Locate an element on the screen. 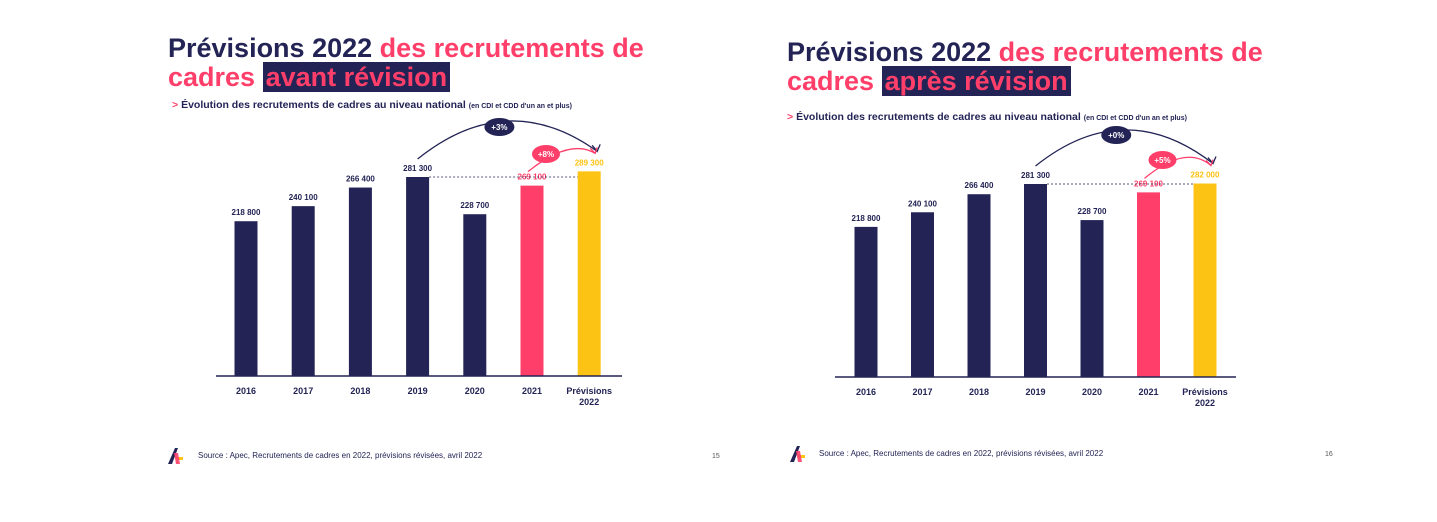 Image resolution: width=1437 pixels, height=522 pixels. data-label: 269 100 is located at coordinates (532, 177).